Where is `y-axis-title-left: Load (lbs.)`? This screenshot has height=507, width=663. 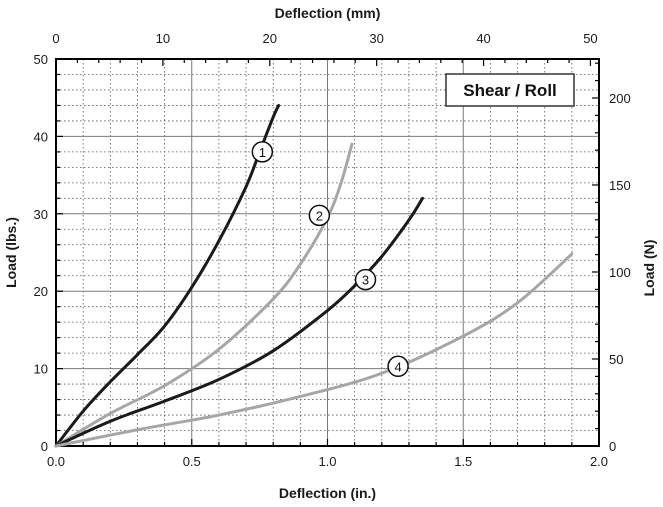 y-axis-title-left: Load (lbs.) is located at coordinates (11, 252).